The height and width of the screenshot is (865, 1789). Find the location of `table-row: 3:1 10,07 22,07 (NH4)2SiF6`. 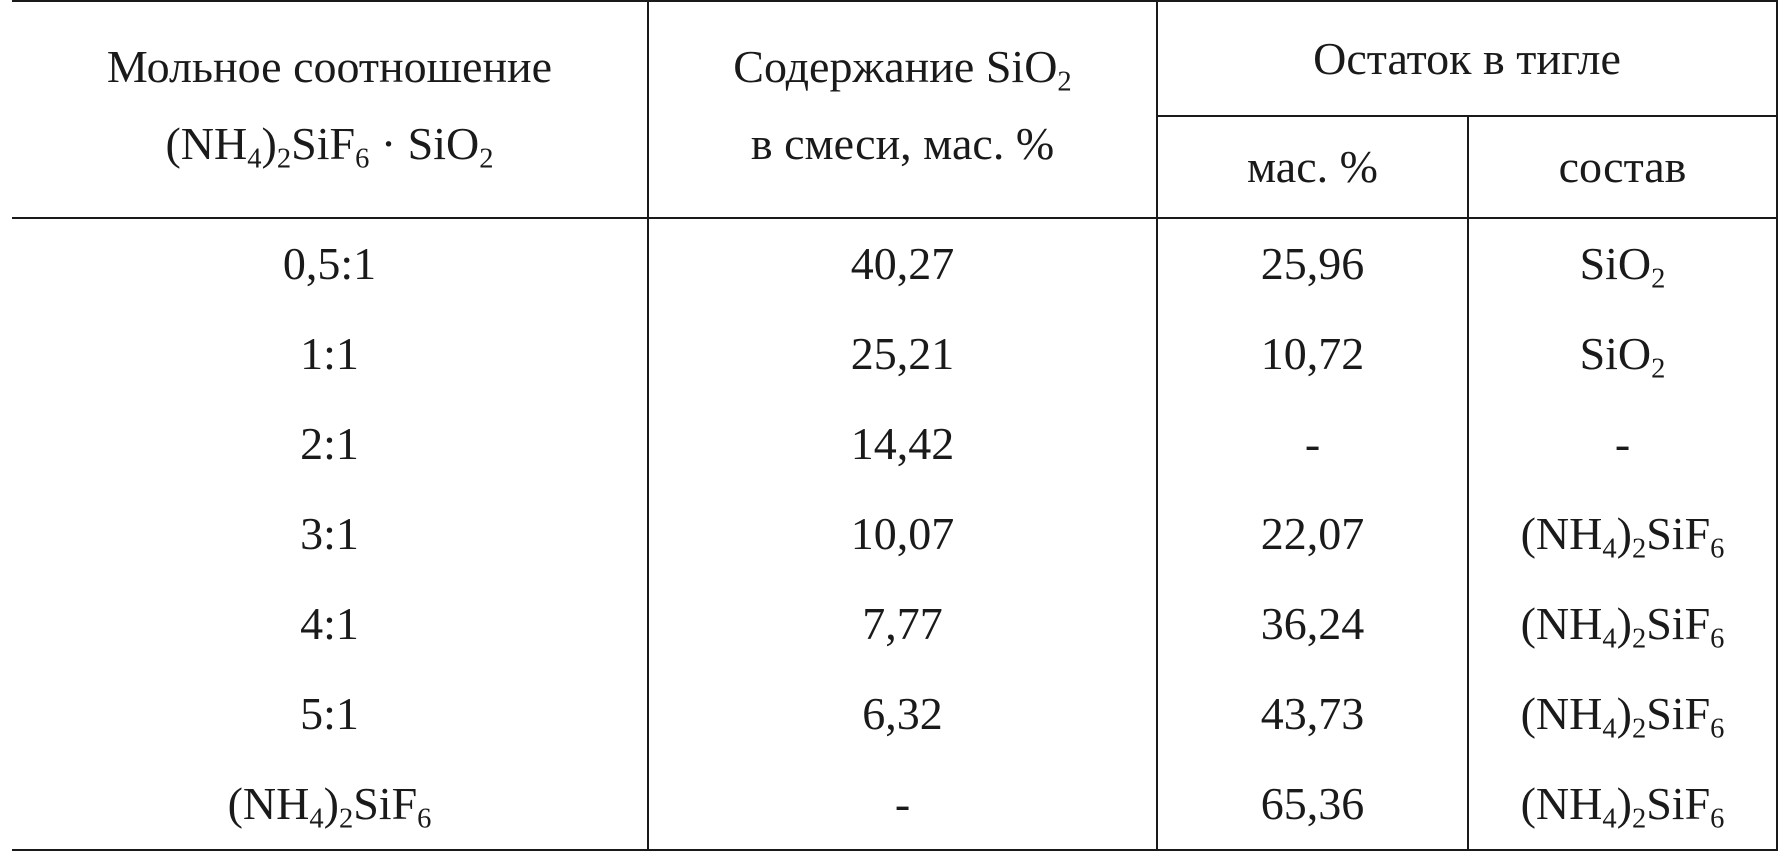

table-row: 3:1 10,07 22,07 (NH4)2SiF6 is located at coordinates (895, 534).